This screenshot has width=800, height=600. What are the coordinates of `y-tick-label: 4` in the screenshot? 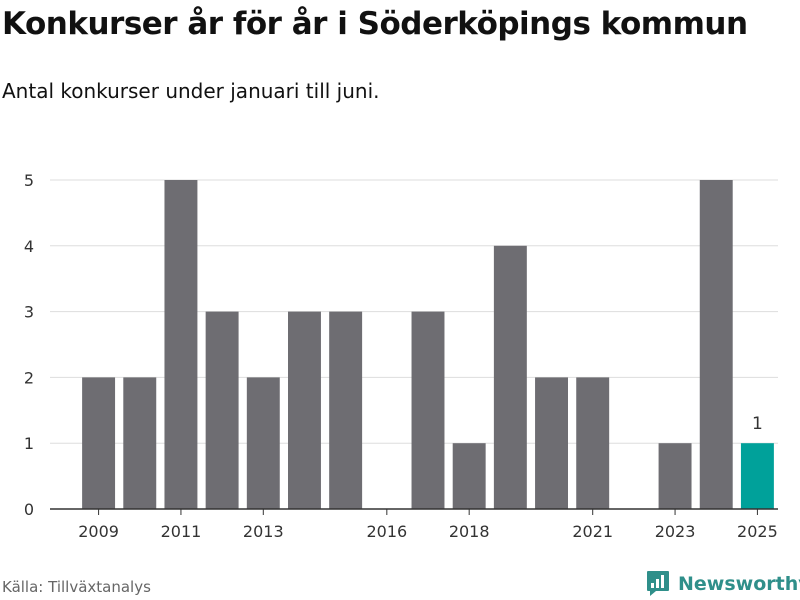 It's located at (29, 246).